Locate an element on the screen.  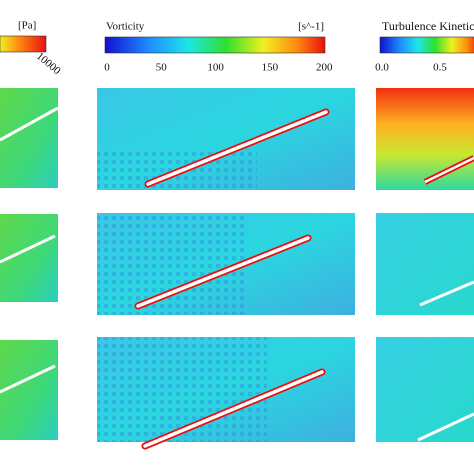
colorbar-tick-label: 0 is located at coordinates (107, 68).